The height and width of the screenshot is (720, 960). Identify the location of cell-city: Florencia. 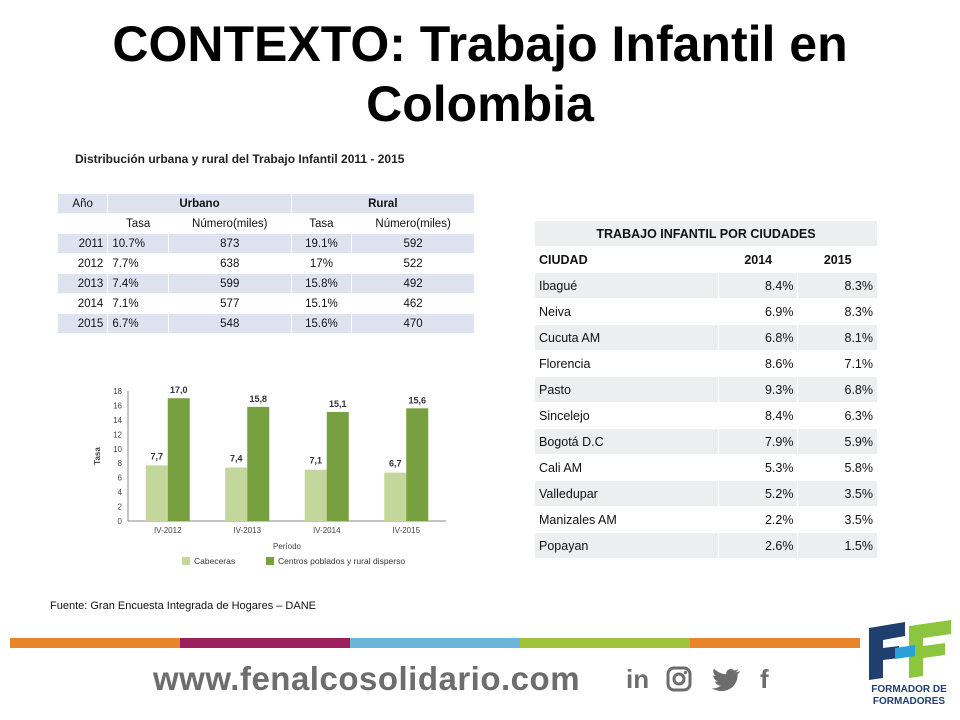
(626, 363).